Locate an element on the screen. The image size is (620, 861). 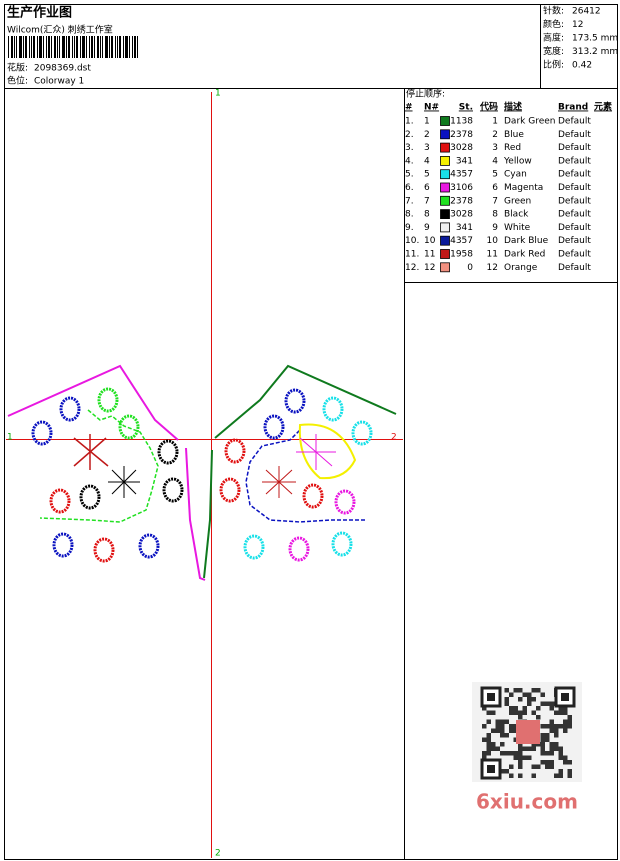
row-index: 6. is located at coordinates (409, 188).